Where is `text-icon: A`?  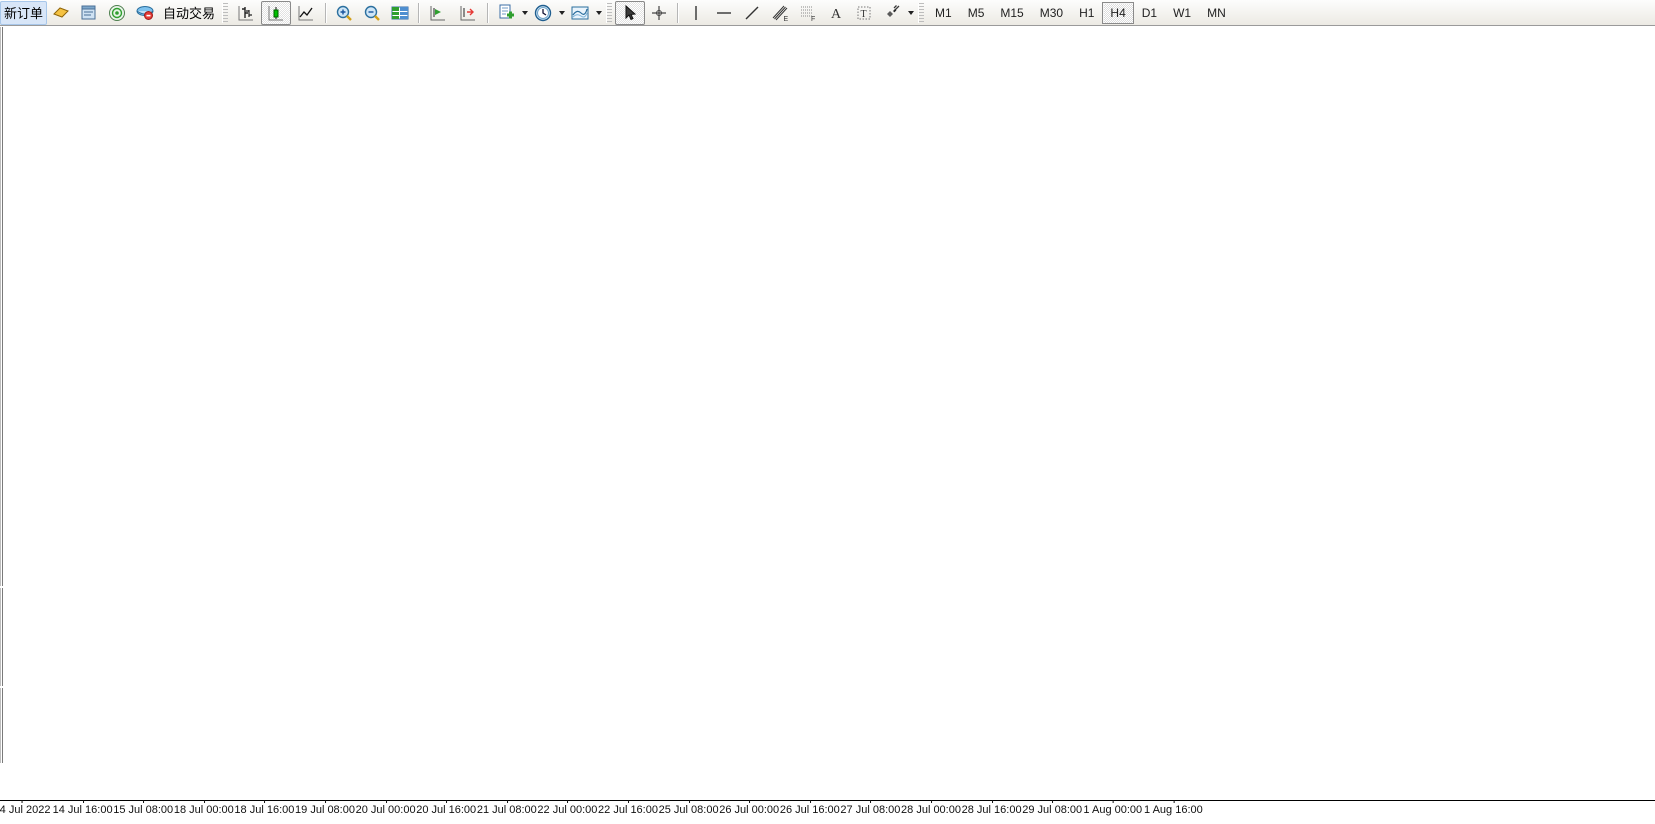 text-icon: A is located at coordinates (836, 13).